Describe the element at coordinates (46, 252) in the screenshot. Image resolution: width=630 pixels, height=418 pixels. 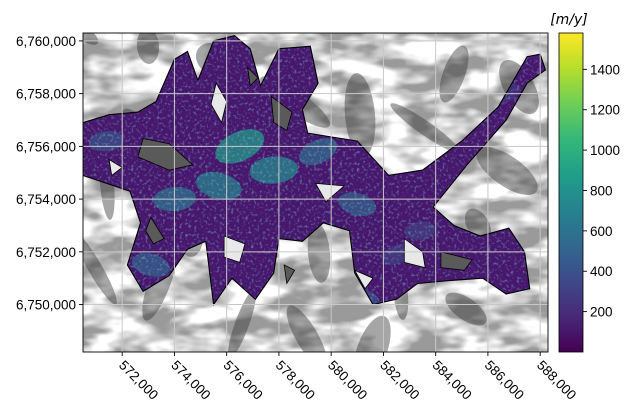
I see `y-tick-label: 6,752,000` at that location.